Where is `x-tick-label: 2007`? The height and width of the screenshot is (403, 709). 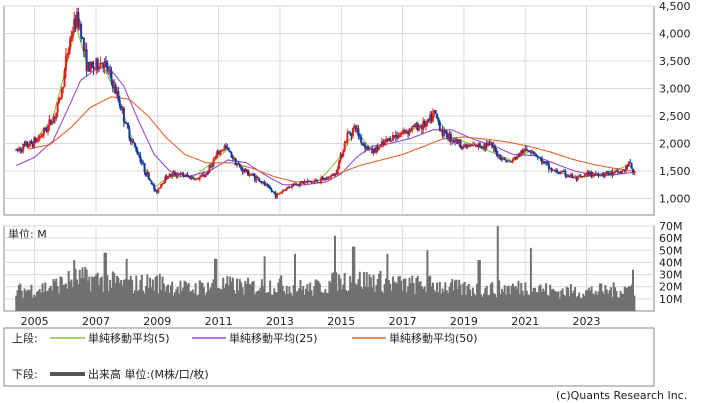
x-tick-label: 2007 is located at coordinates (96, 321).